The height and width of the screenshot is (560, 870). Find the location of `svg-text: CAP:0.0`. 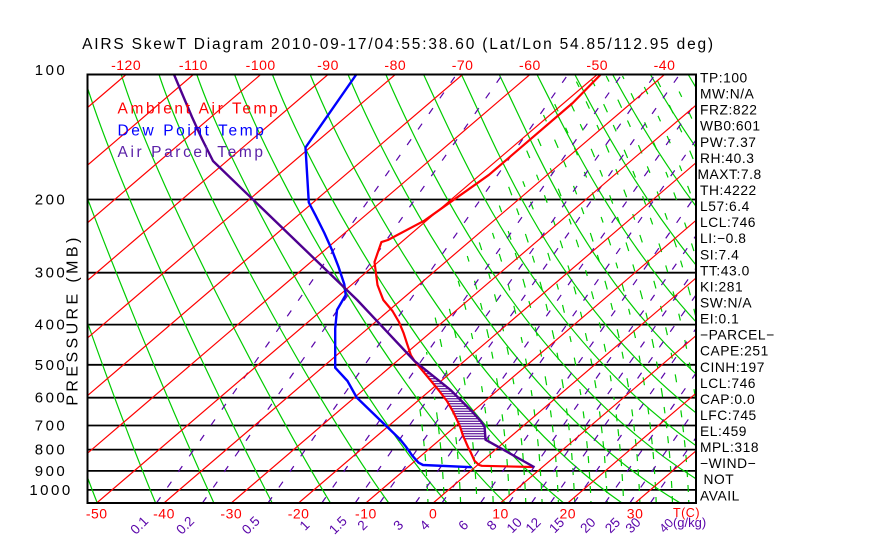

svg-text: CAP:0.0 is located at coordinates (727, 399).